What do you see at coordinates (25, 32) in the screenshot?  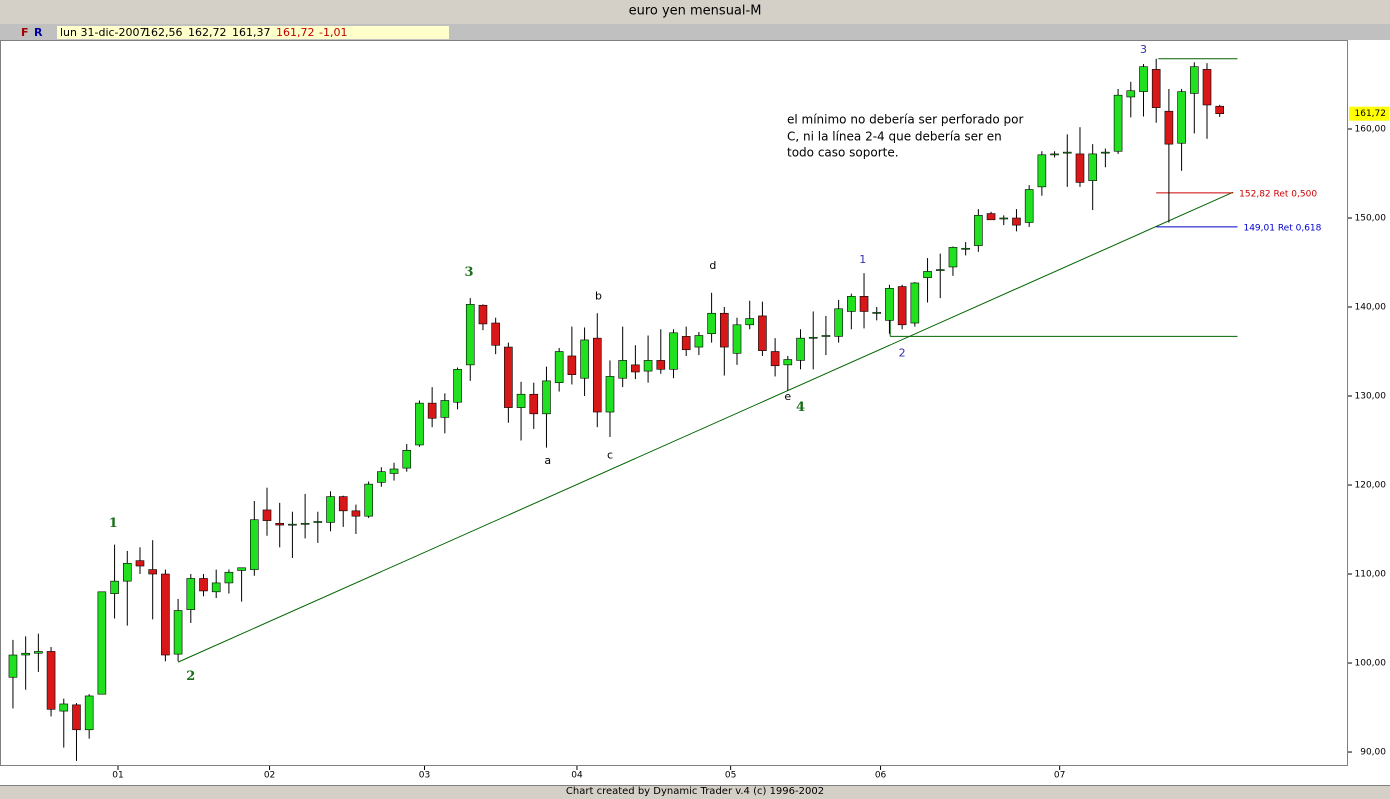 I see `flag: F` at bounding box center [25, 32].